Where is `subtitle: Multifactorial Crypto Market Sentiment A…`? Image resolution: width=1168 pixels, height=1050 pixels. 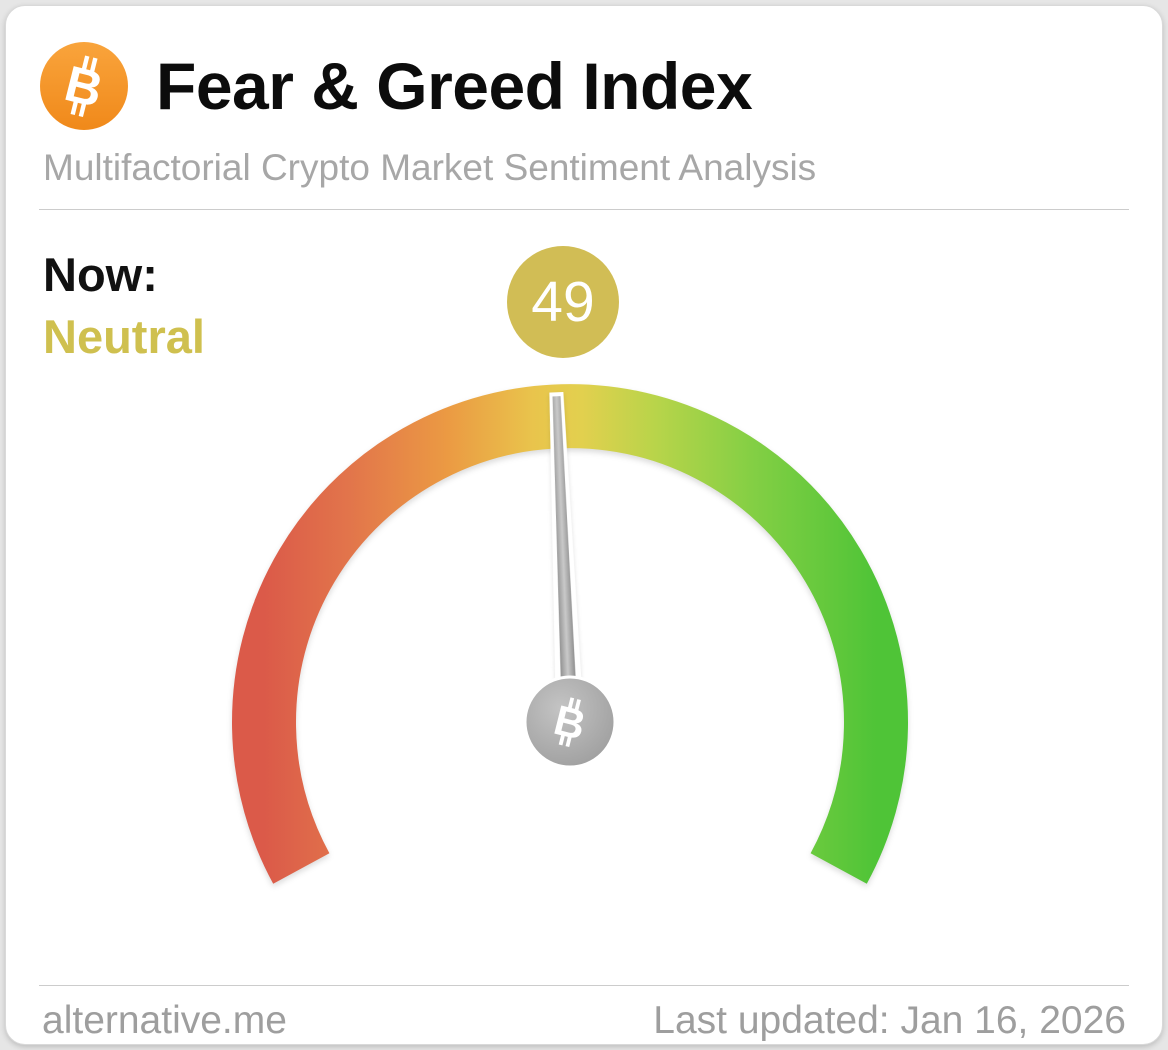 subtitle: Multifactorial Crypto Market Sentiment A… is located at coordinates (430, 167).